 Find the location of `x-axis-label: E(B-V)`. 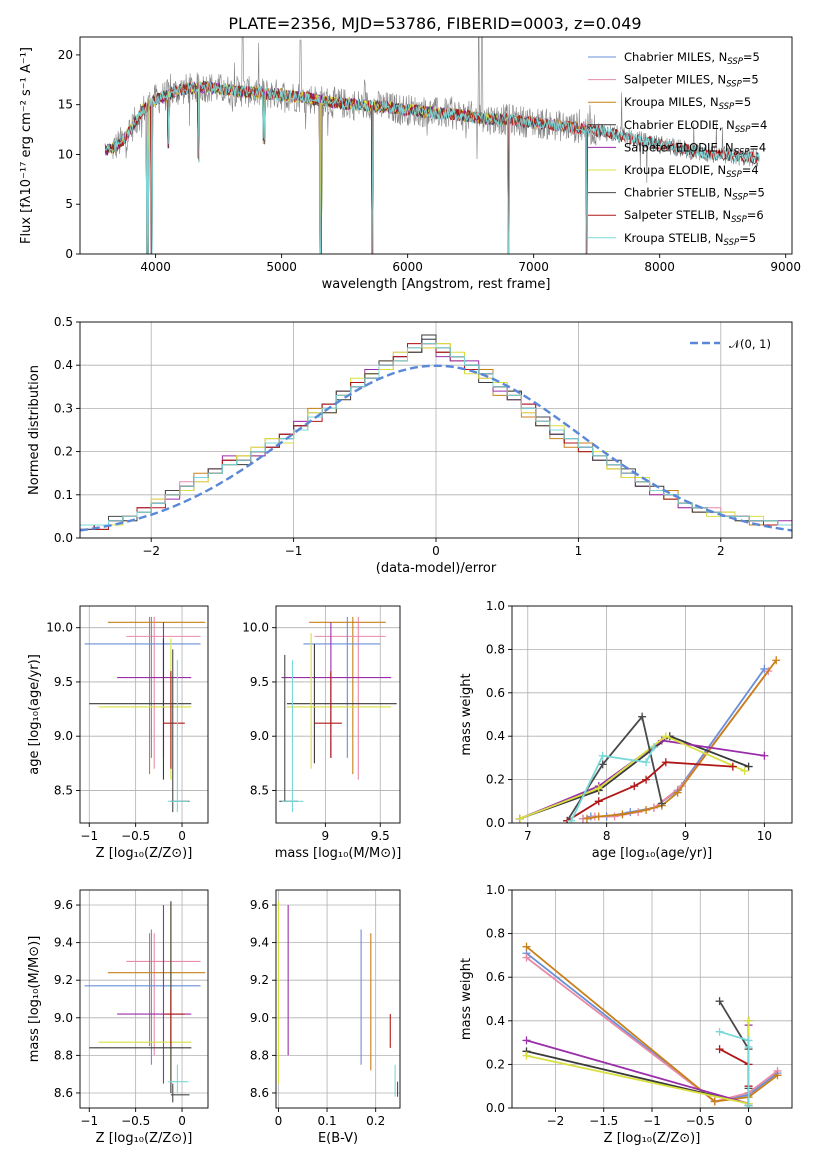

x-axis-label: E(B-V) is located at coordinates (338, 1138).